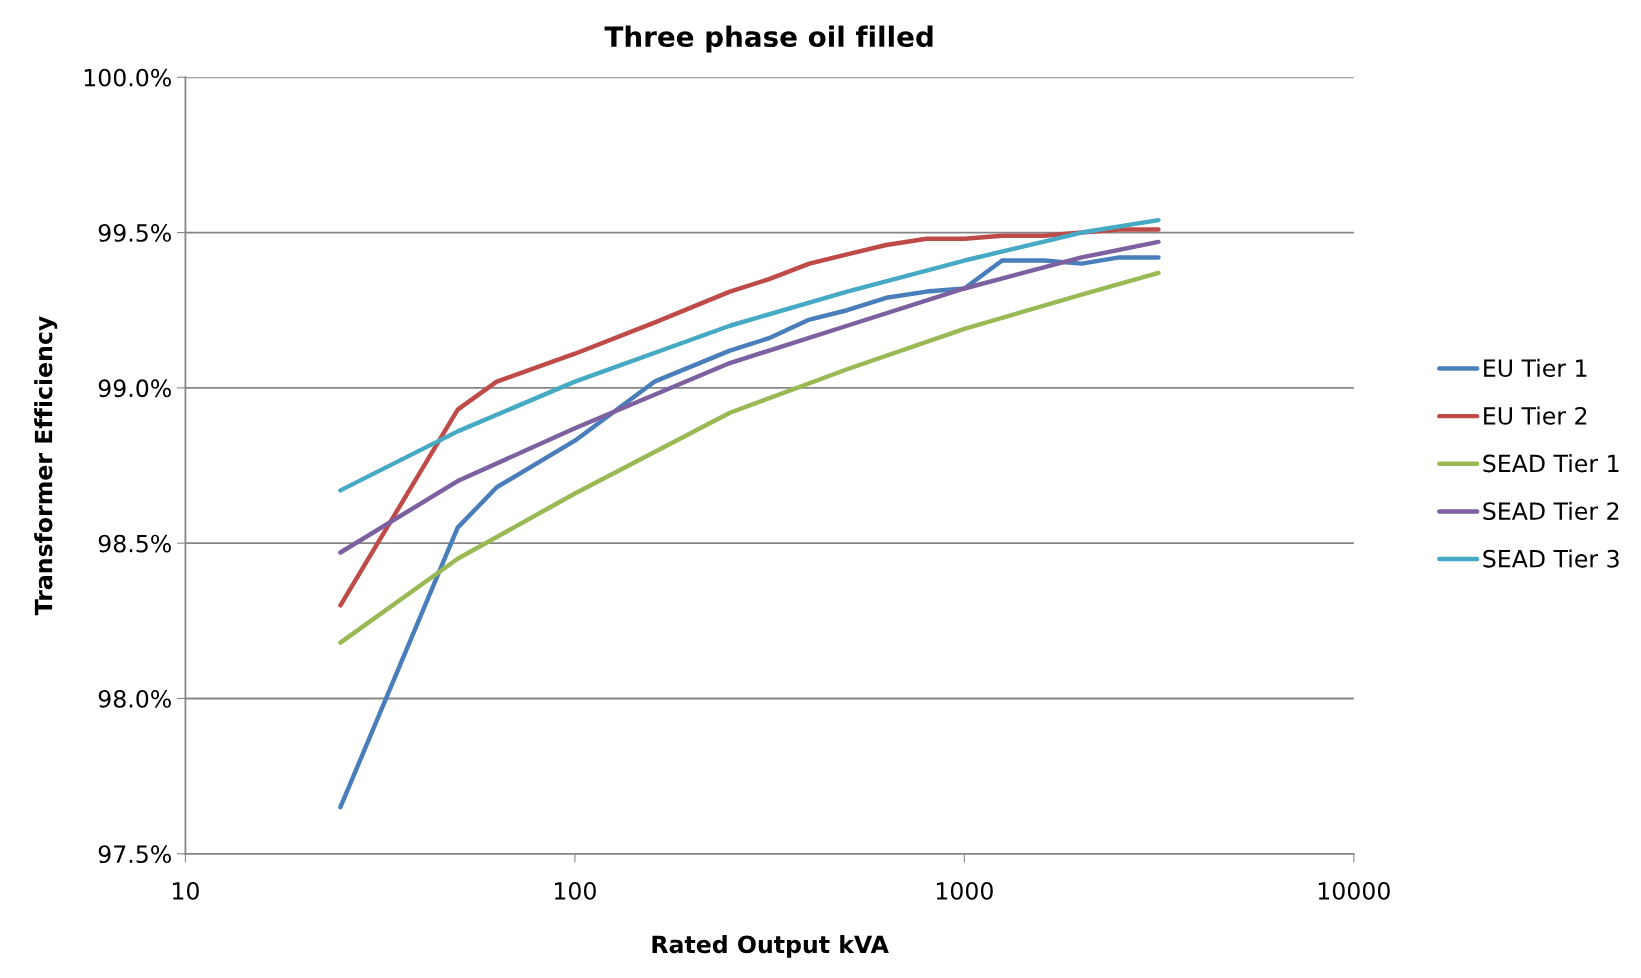 The image size is (1641, 978). I want to click on y-tick-label: 99.5%, so click(134, 233).